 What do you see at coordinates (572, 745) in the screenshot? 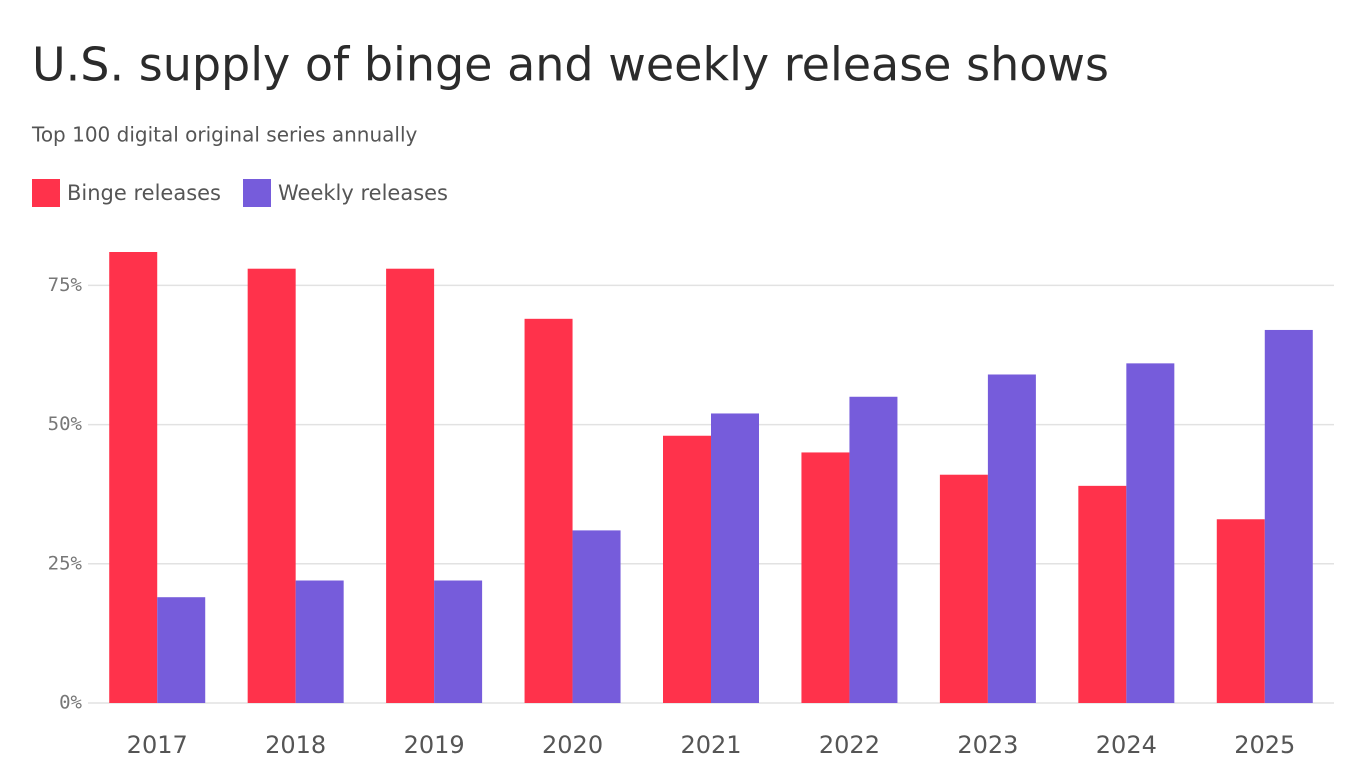
I see `x-tick-label: 2020` at bounding box center [572, 745].